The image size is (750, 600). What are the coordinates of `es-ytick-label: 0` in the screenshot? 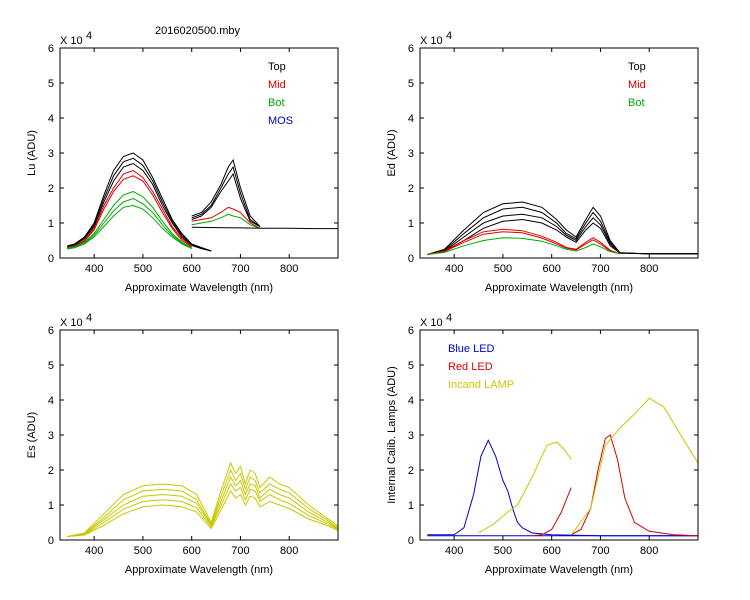 It's located at (51, 541).